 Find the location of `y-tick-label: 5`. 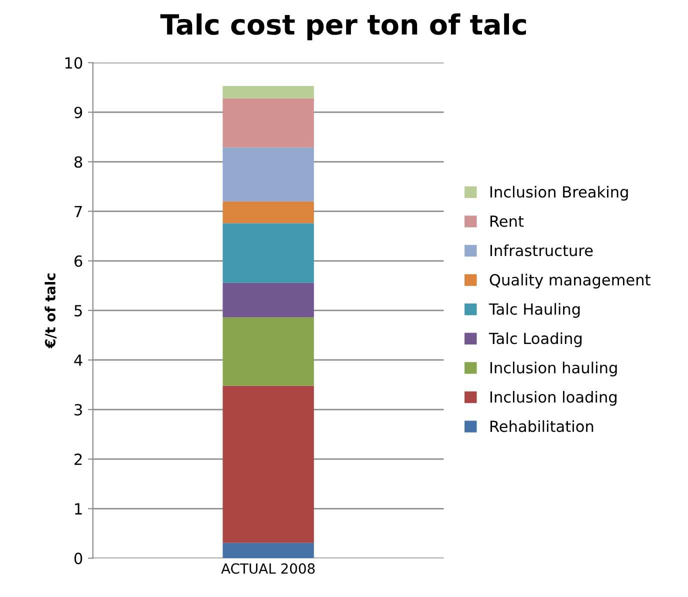

y-tick-label: 5 is located at coordinates (78, 310).